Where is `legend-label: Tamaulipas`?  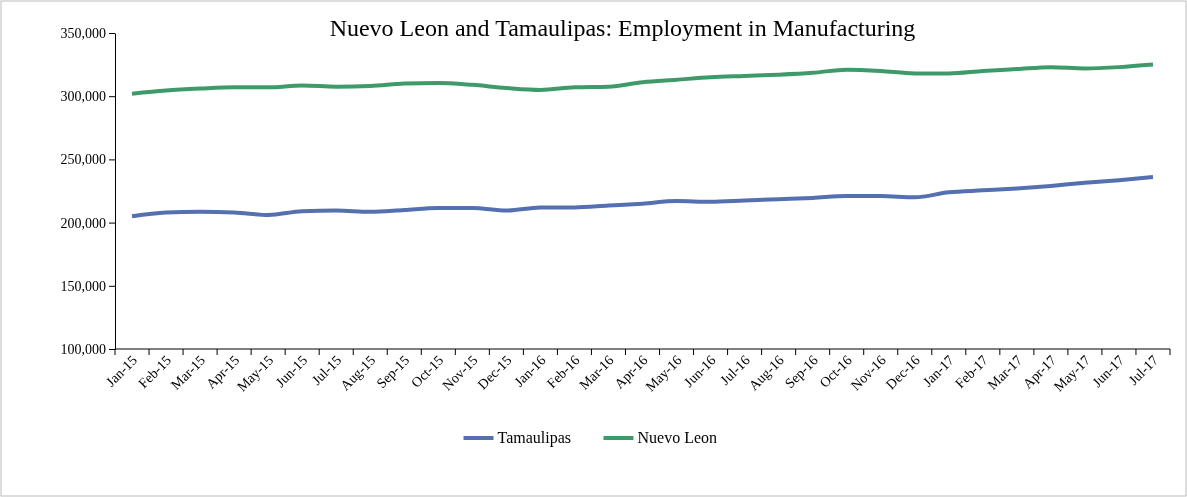
legend-label: Tamaulipas is located at coordinates (534, 438).